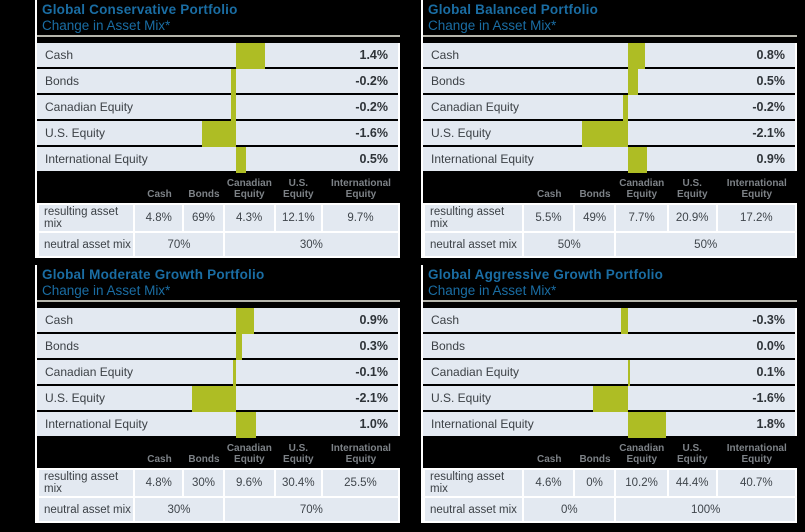  Describe the element at coordinates (756, 218) in the screenshot. I see `table-cell: 17.2%` at that location.